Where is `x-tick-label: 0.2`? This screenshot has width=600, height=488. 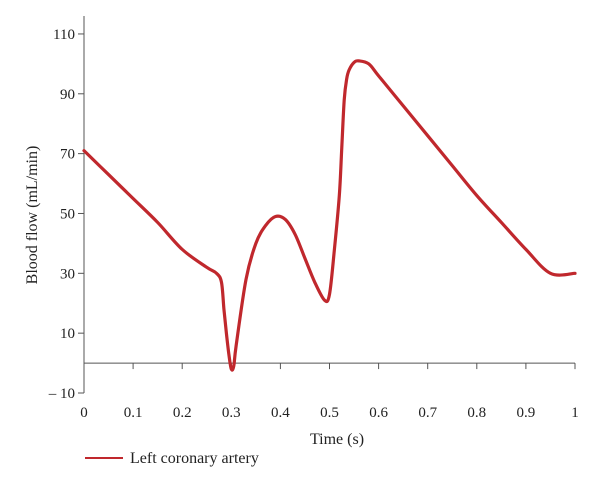
x-tick-label: 0.2 is located at coordinates (182, 413).